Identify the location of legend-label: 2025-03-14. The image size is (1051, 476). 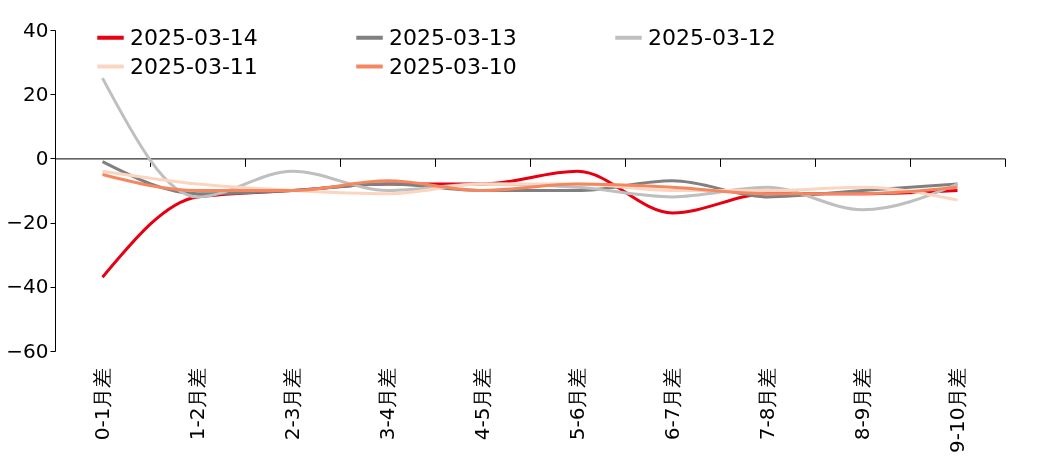
(194, 37).